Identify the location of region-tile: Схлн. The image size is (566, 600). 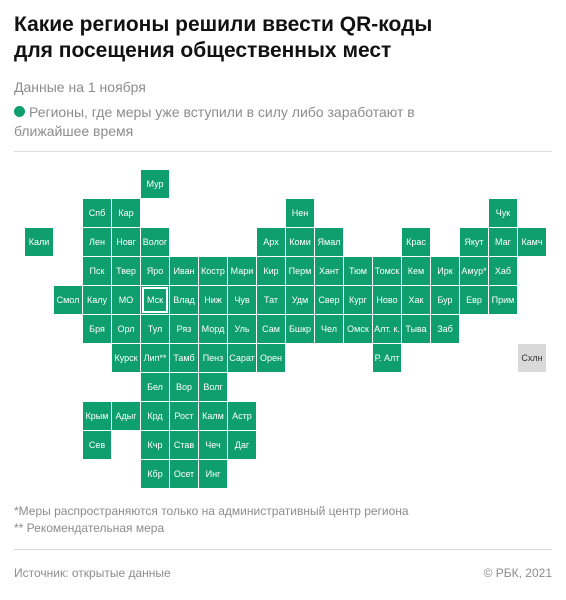
(532, 358).